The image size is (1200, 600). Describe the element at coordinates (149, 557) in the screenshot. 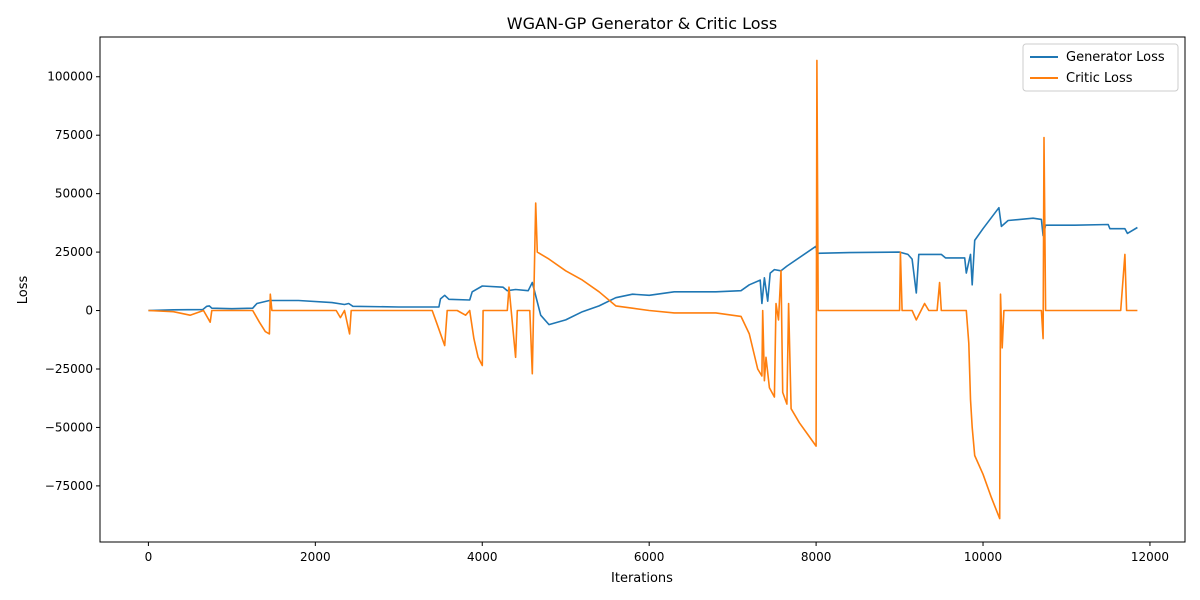

I see `x-tick-label: 0` at that location.